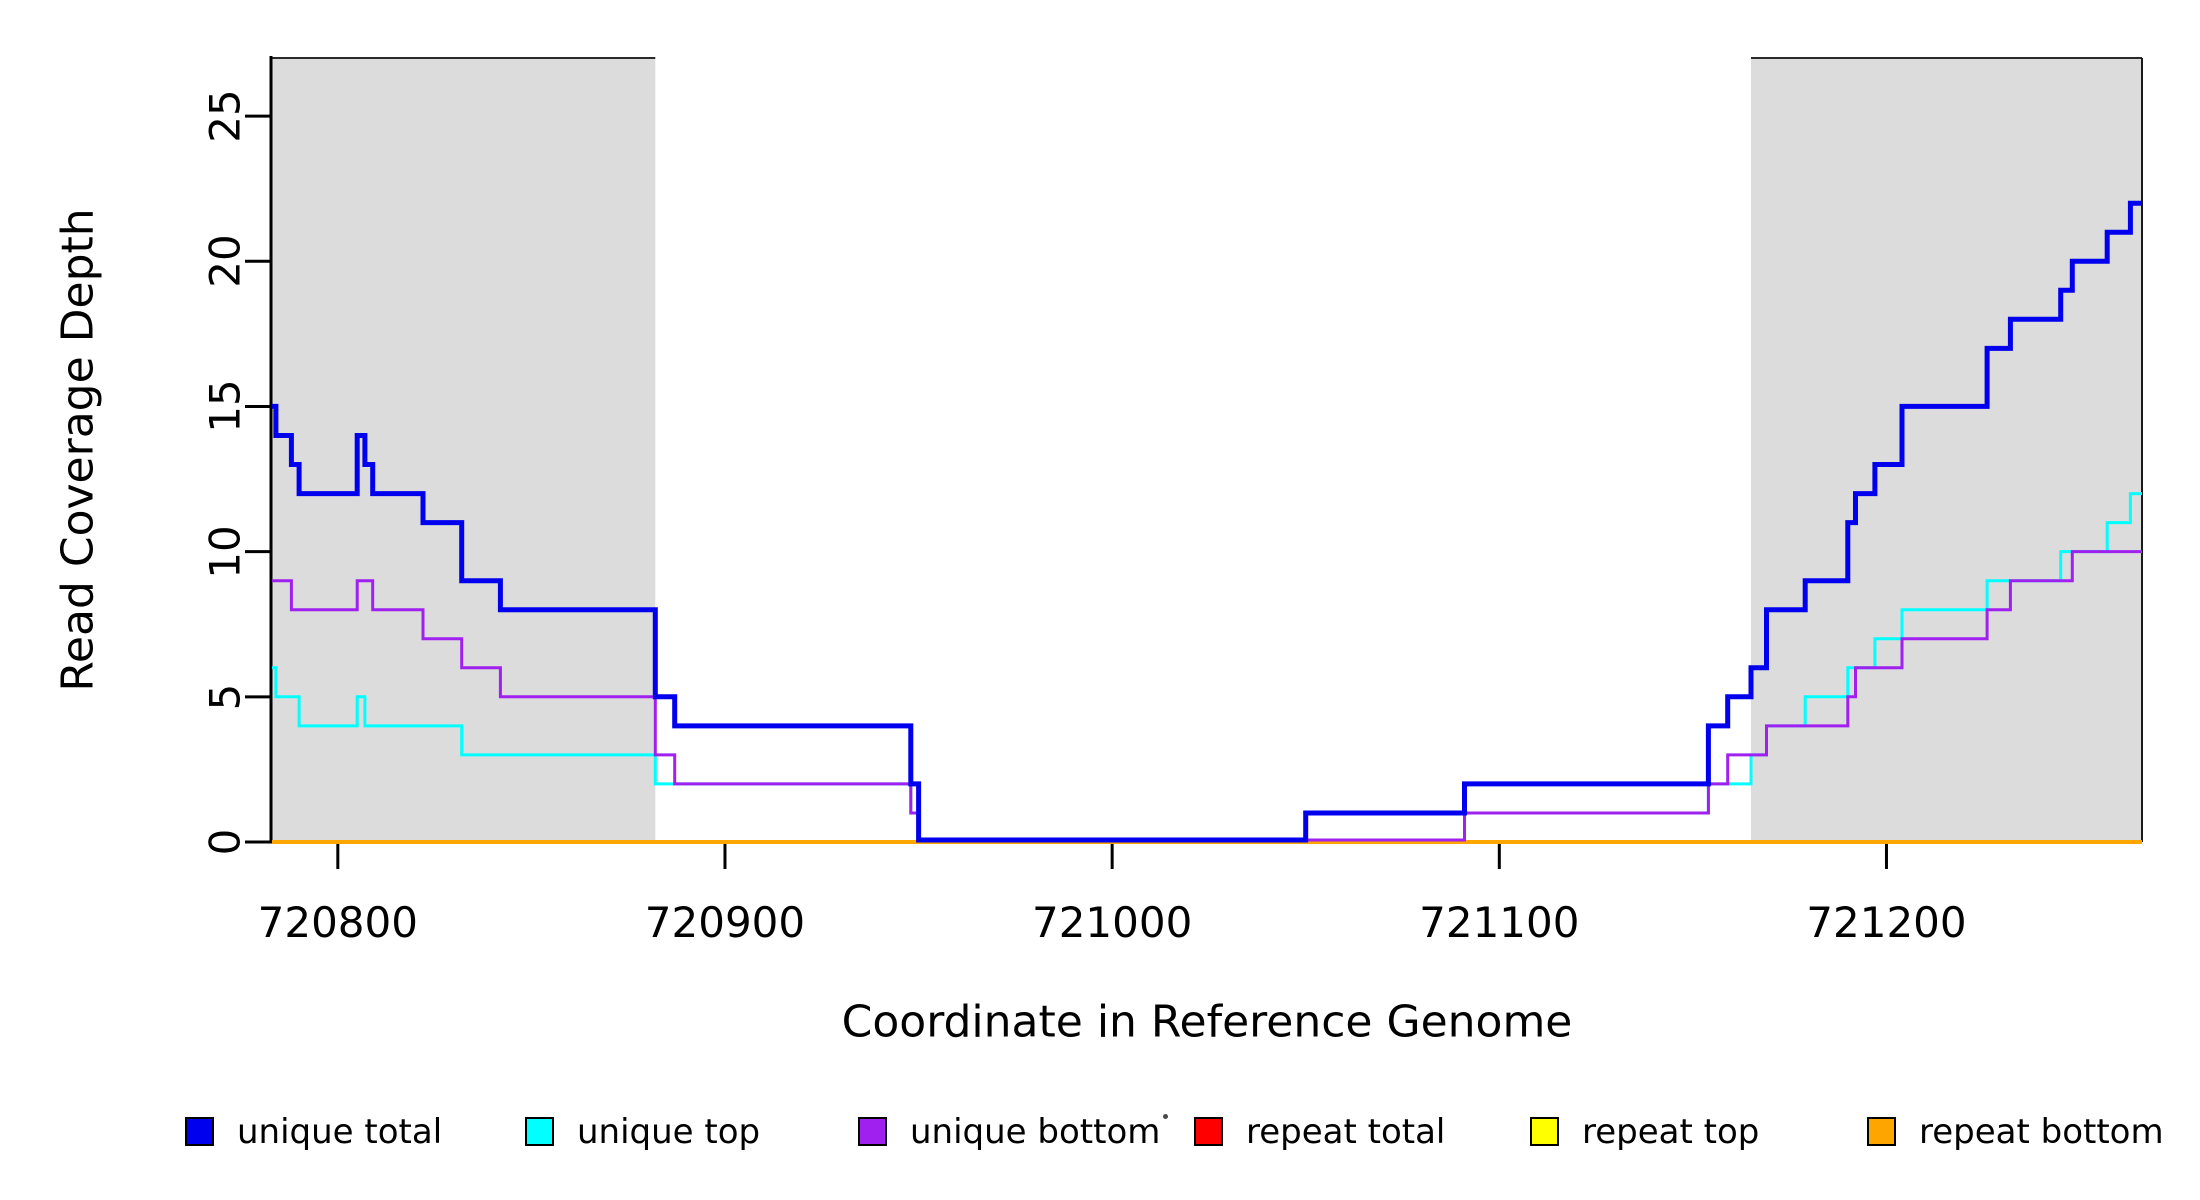 This screenshot has height=1200, width=2200. Describe the element at coordinates (1499, 922) in the screenshot. I see `x-tick-label: 721100` at that location.